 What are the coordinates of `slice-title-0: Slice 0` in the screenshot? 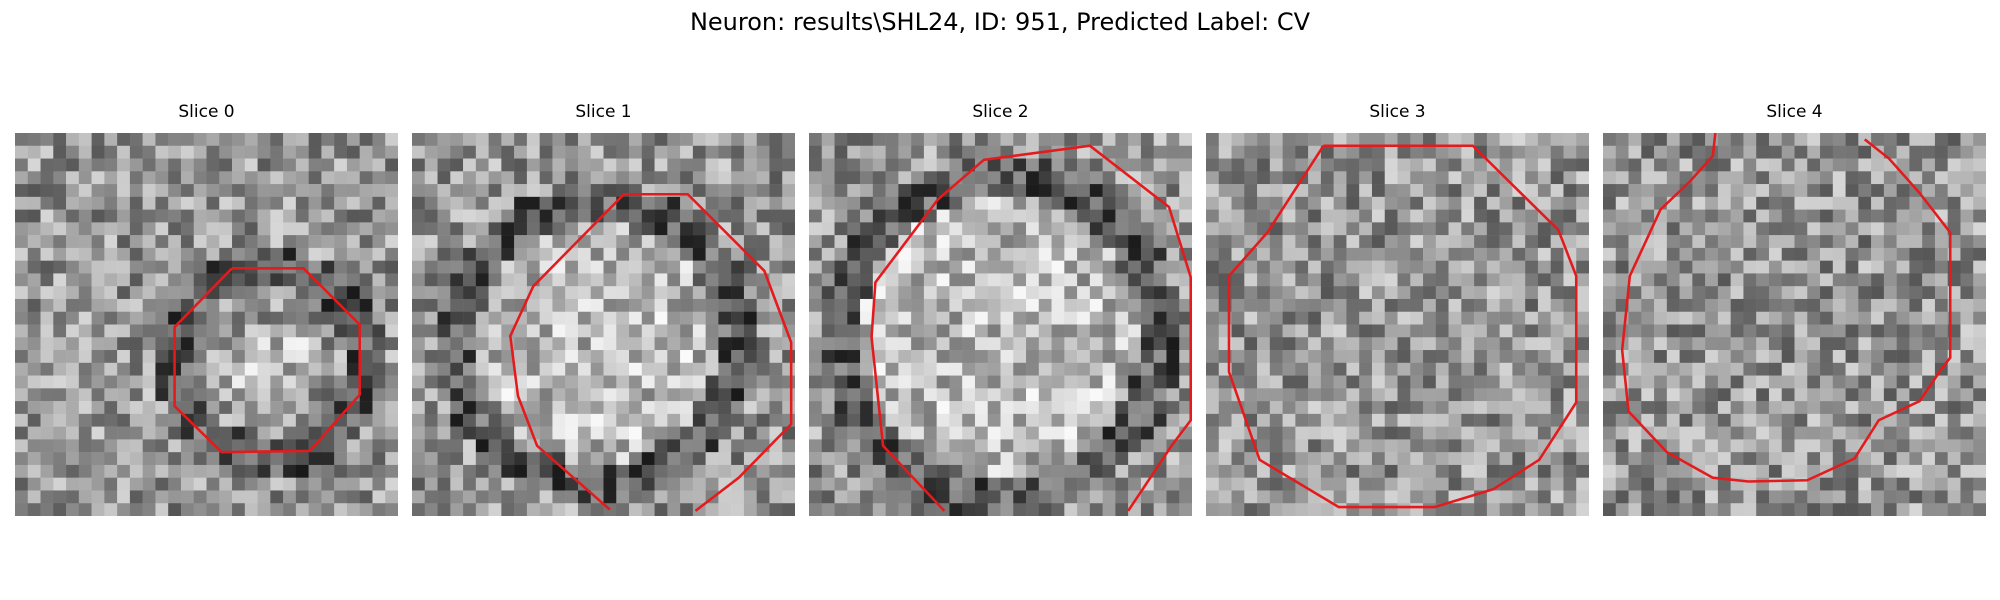 It's located at (206, 112).